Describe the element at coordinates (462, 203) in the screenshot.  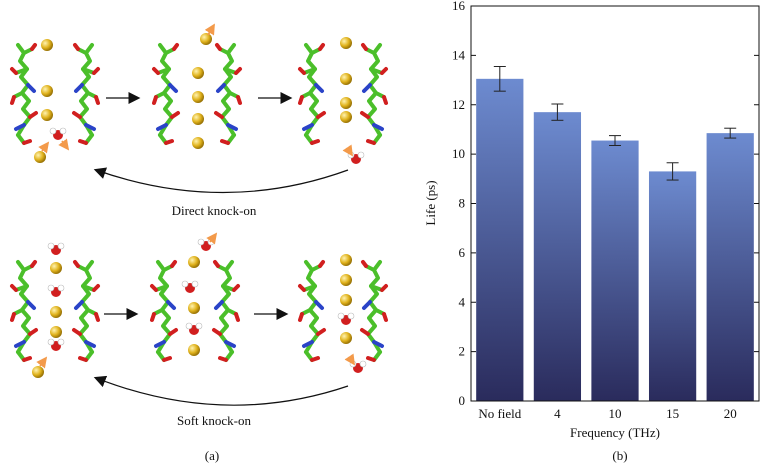
I see `y-tick-label: 8` at that location.